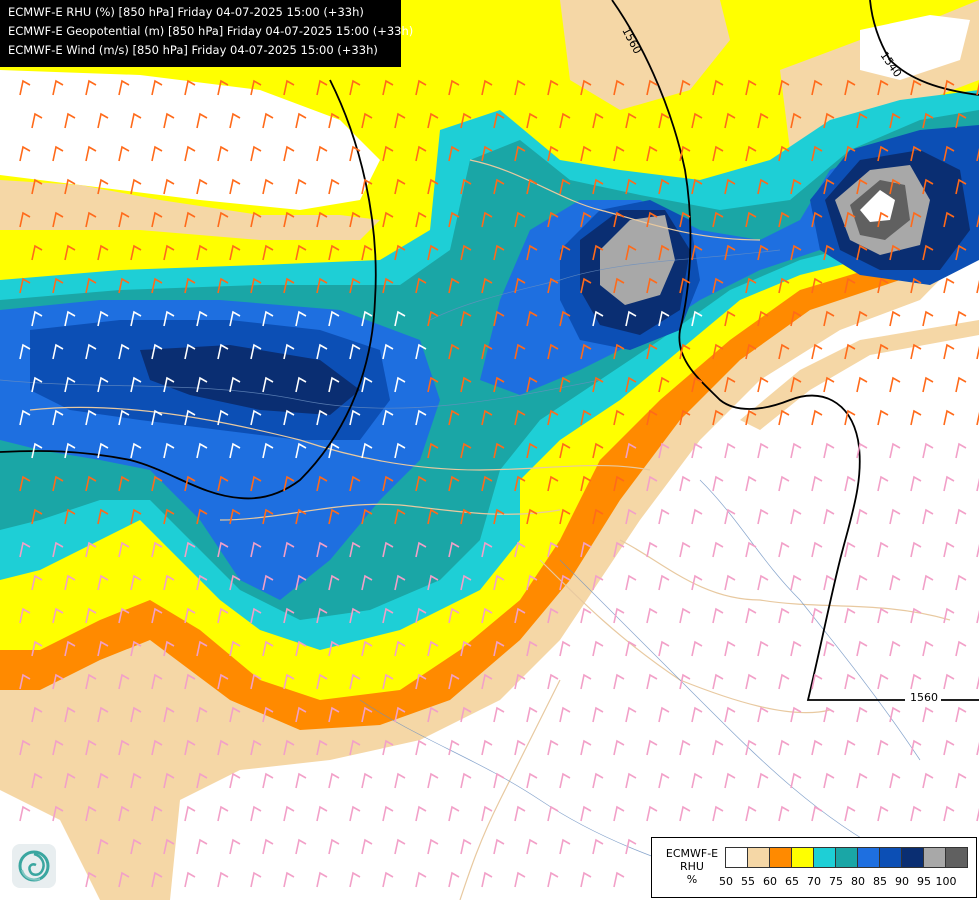 This screenshot has height=900, width=979. Describe the element at coordinates (510, 789) in the screenshot. I see `border-line` at that location.